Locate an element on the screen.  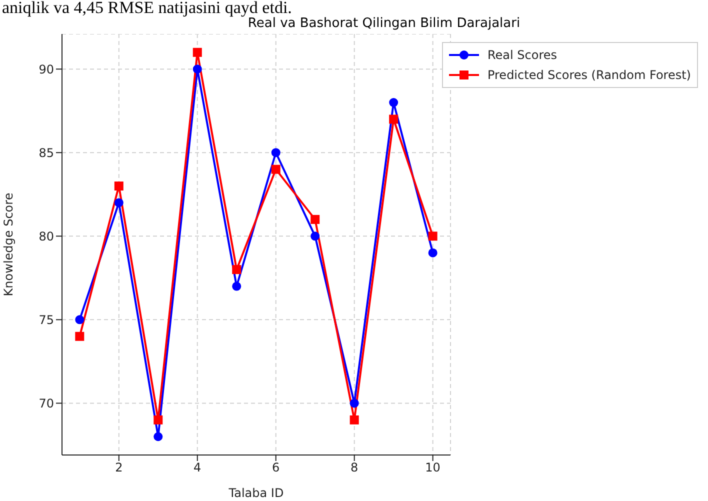
x-tick-label: 10 is located at coordinates (432, 467).